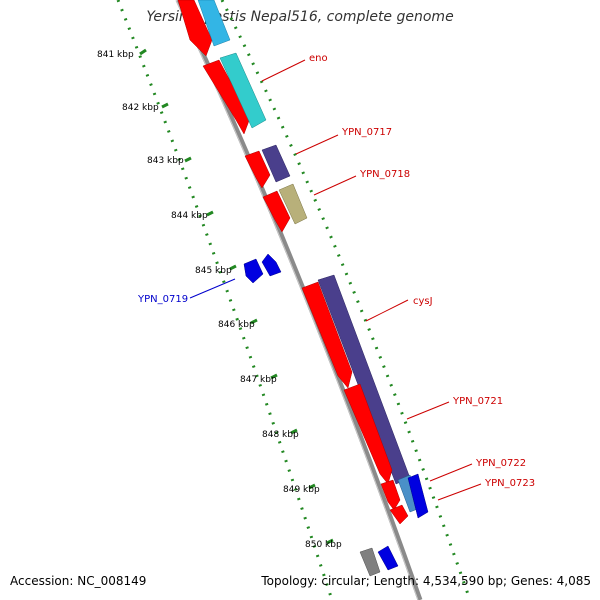 The width and height of the screenshot is (600, 600). What do you see at coordinates (78, 581) in the screenshot?
I see `accession-text: Accession: NC_008149` at bounding box center [78, 581].